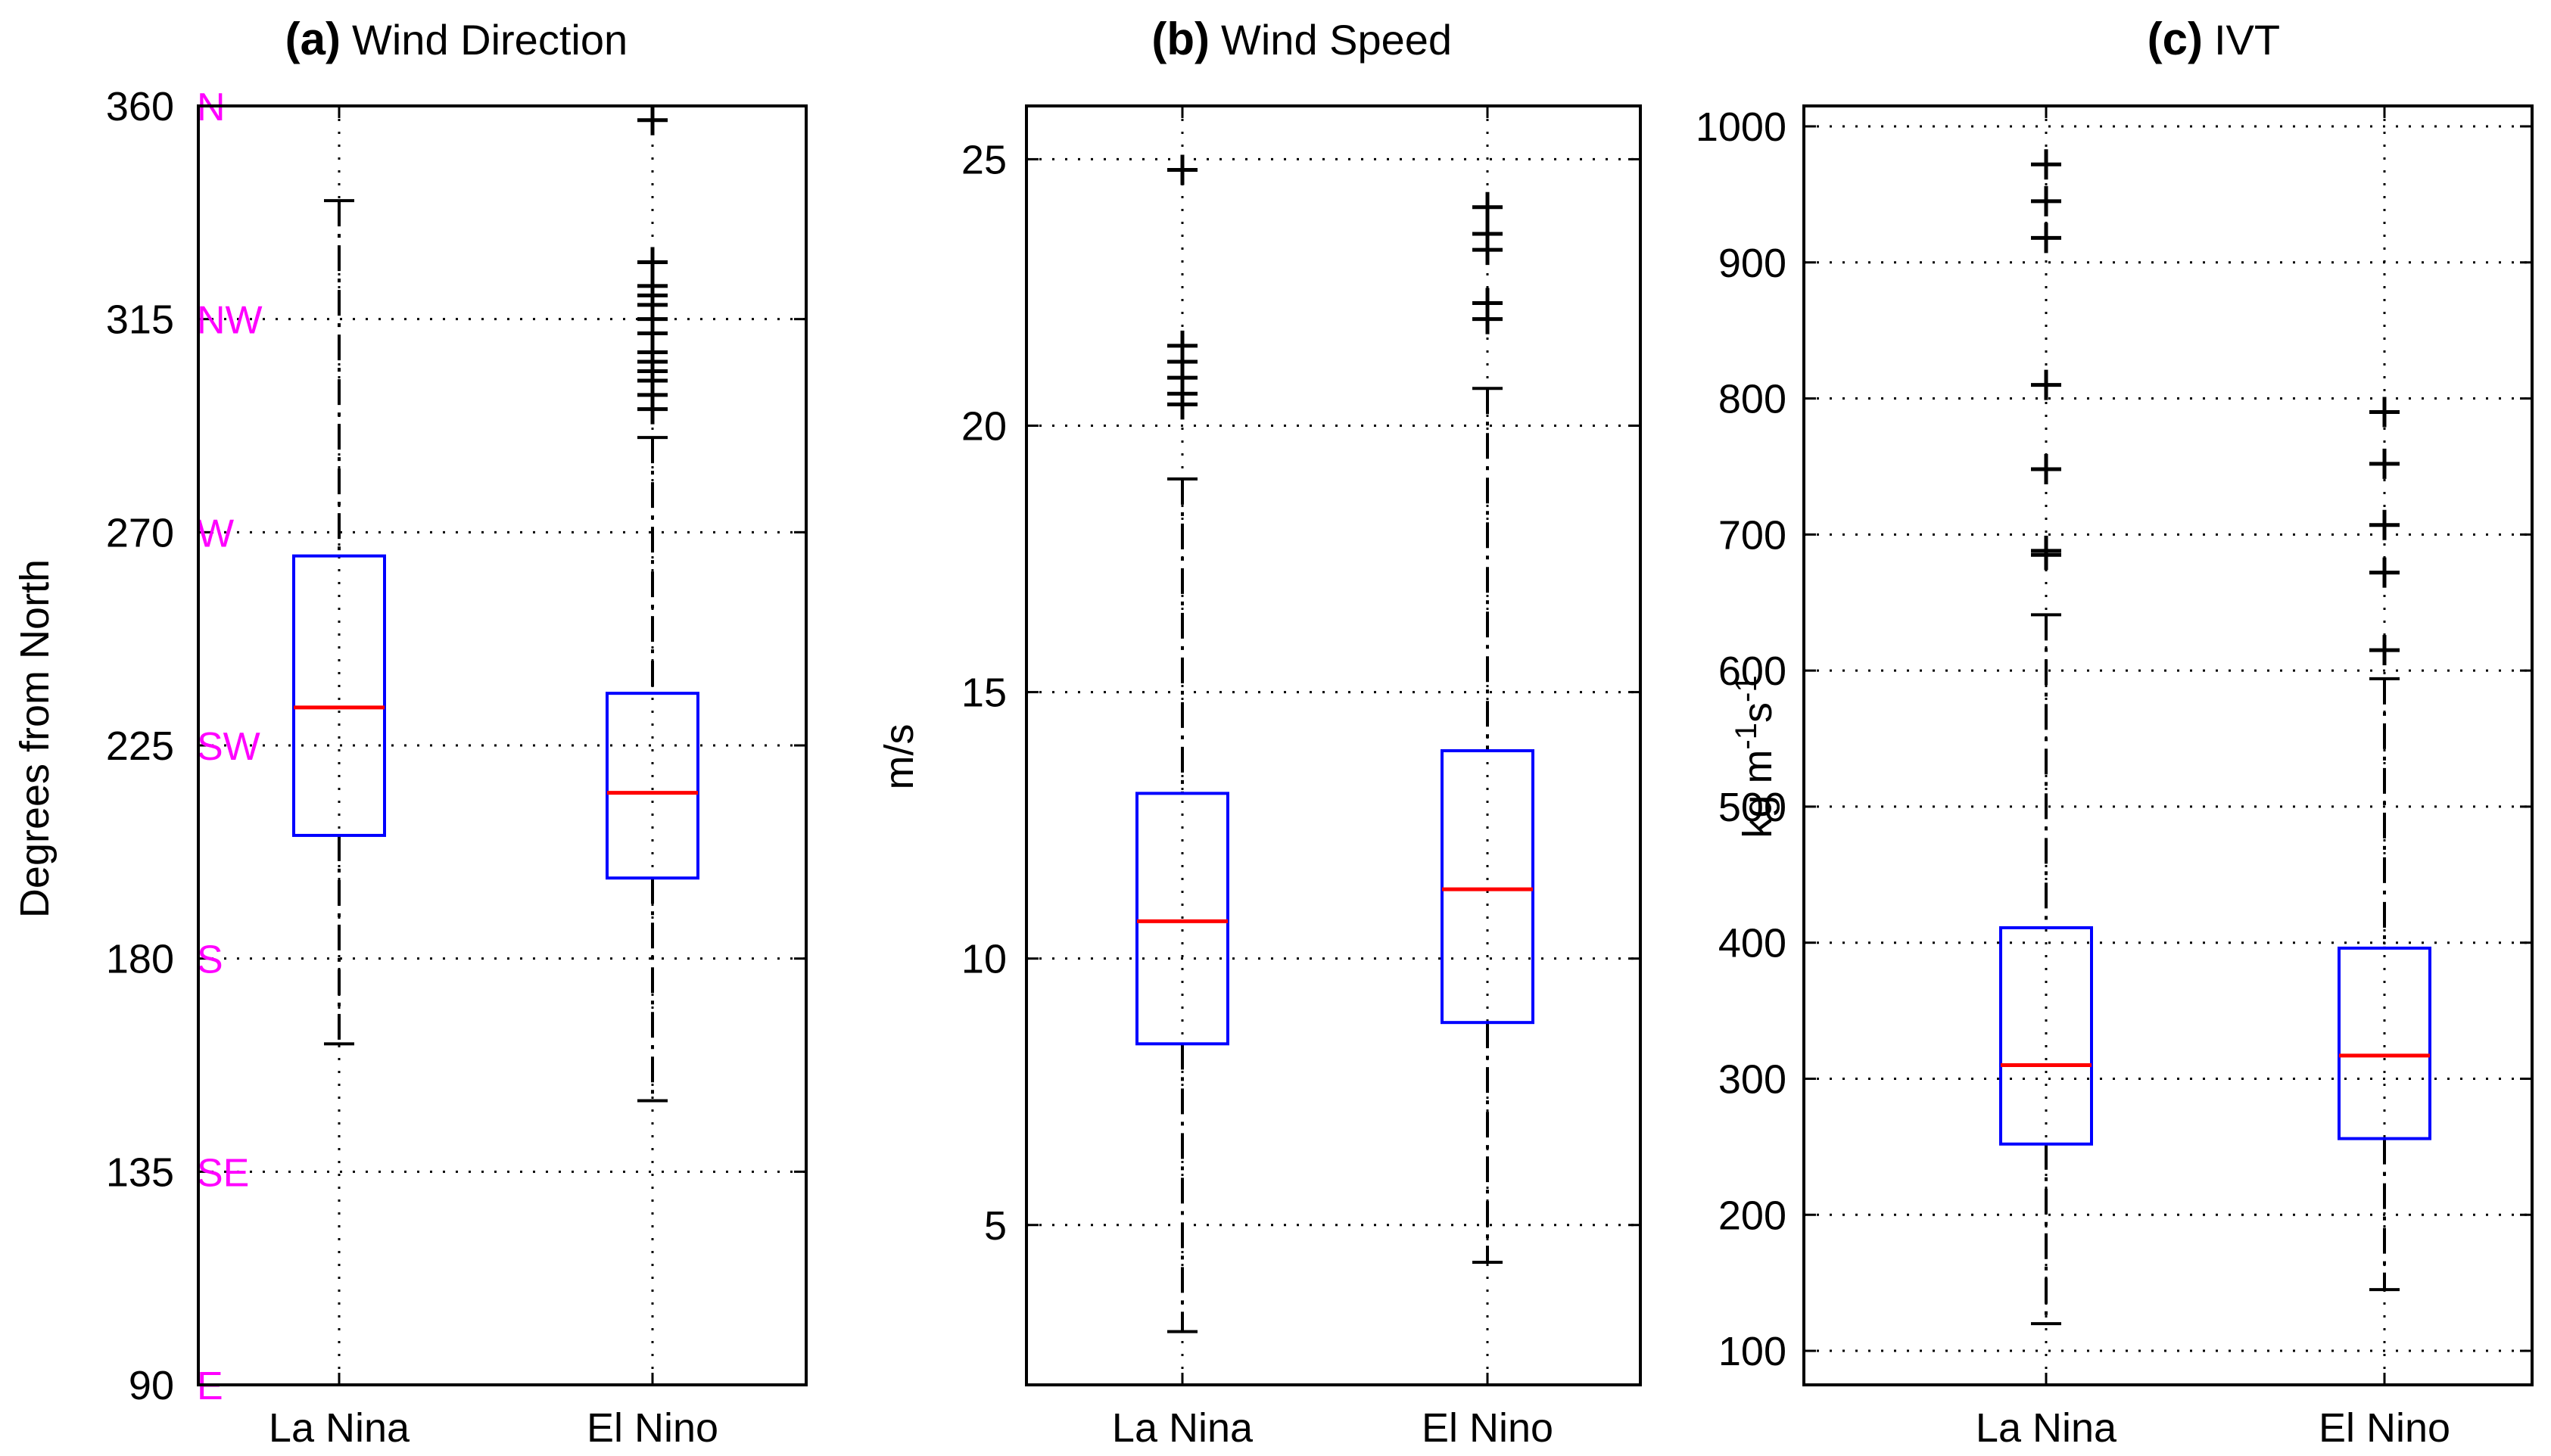  I want to click on panel-a-x-label-el-nino: El Nino, so click(652, 1428).